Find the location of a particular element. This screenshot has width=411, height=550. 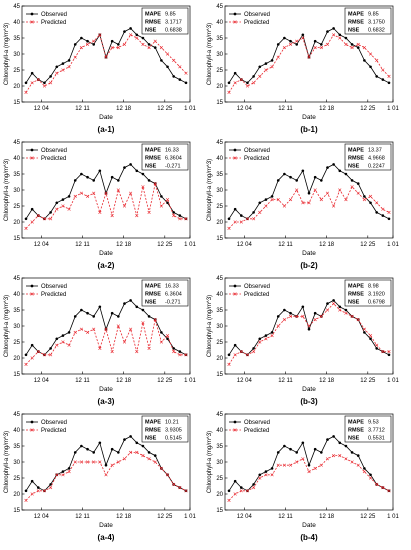

x-tick-label: 12 25 is located at coordinates (368, 381).